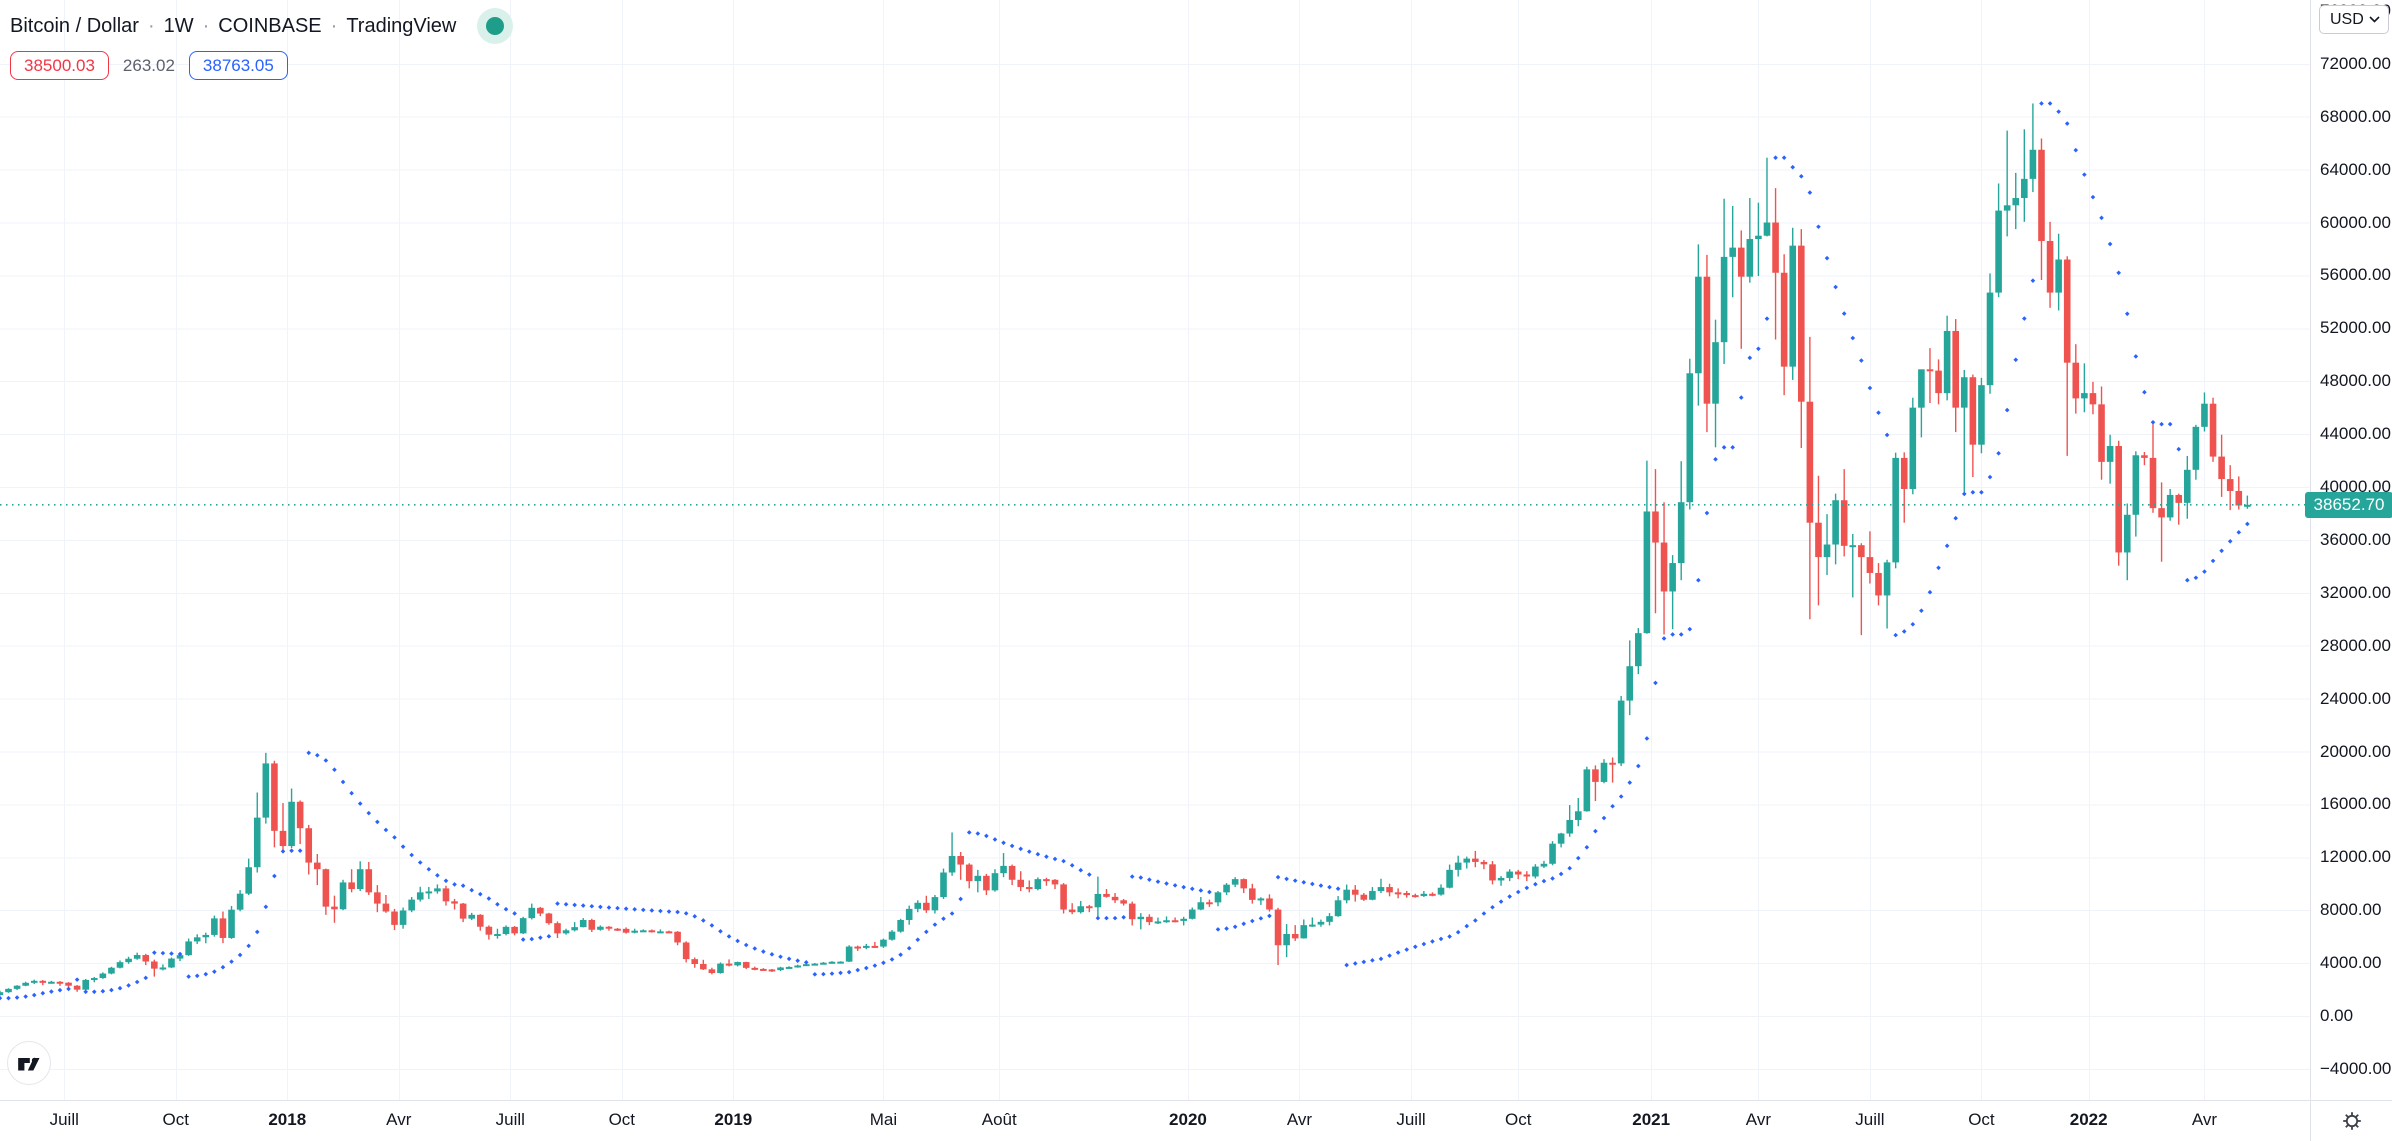 Image resolution: width=2392 pixels, height=1141 pixels. What do you see at coordinates (2355, 434) in the screenshot?
I see `price-tick-label: 44000.00` at bounding box center [2355, 434].